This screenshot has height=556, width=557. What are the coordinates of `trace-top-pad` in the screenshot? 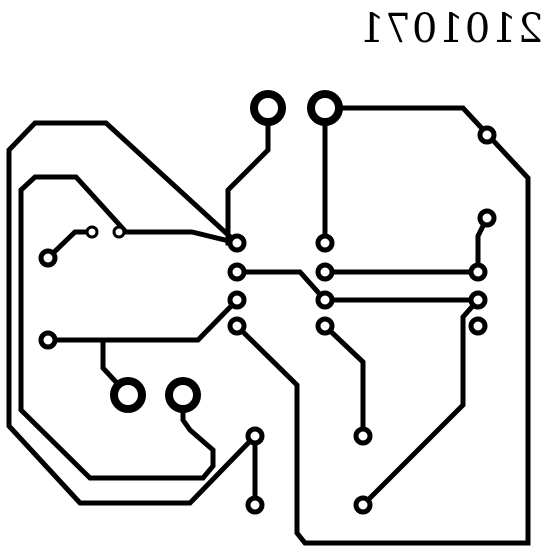 It's located at (248, 175).